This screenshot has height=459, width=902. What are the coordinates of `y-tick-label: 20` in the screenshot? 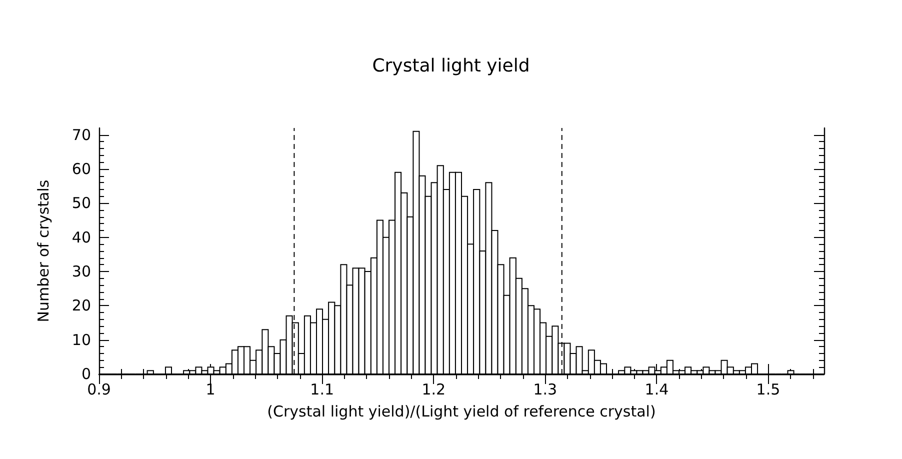 It's located at (81, 305).